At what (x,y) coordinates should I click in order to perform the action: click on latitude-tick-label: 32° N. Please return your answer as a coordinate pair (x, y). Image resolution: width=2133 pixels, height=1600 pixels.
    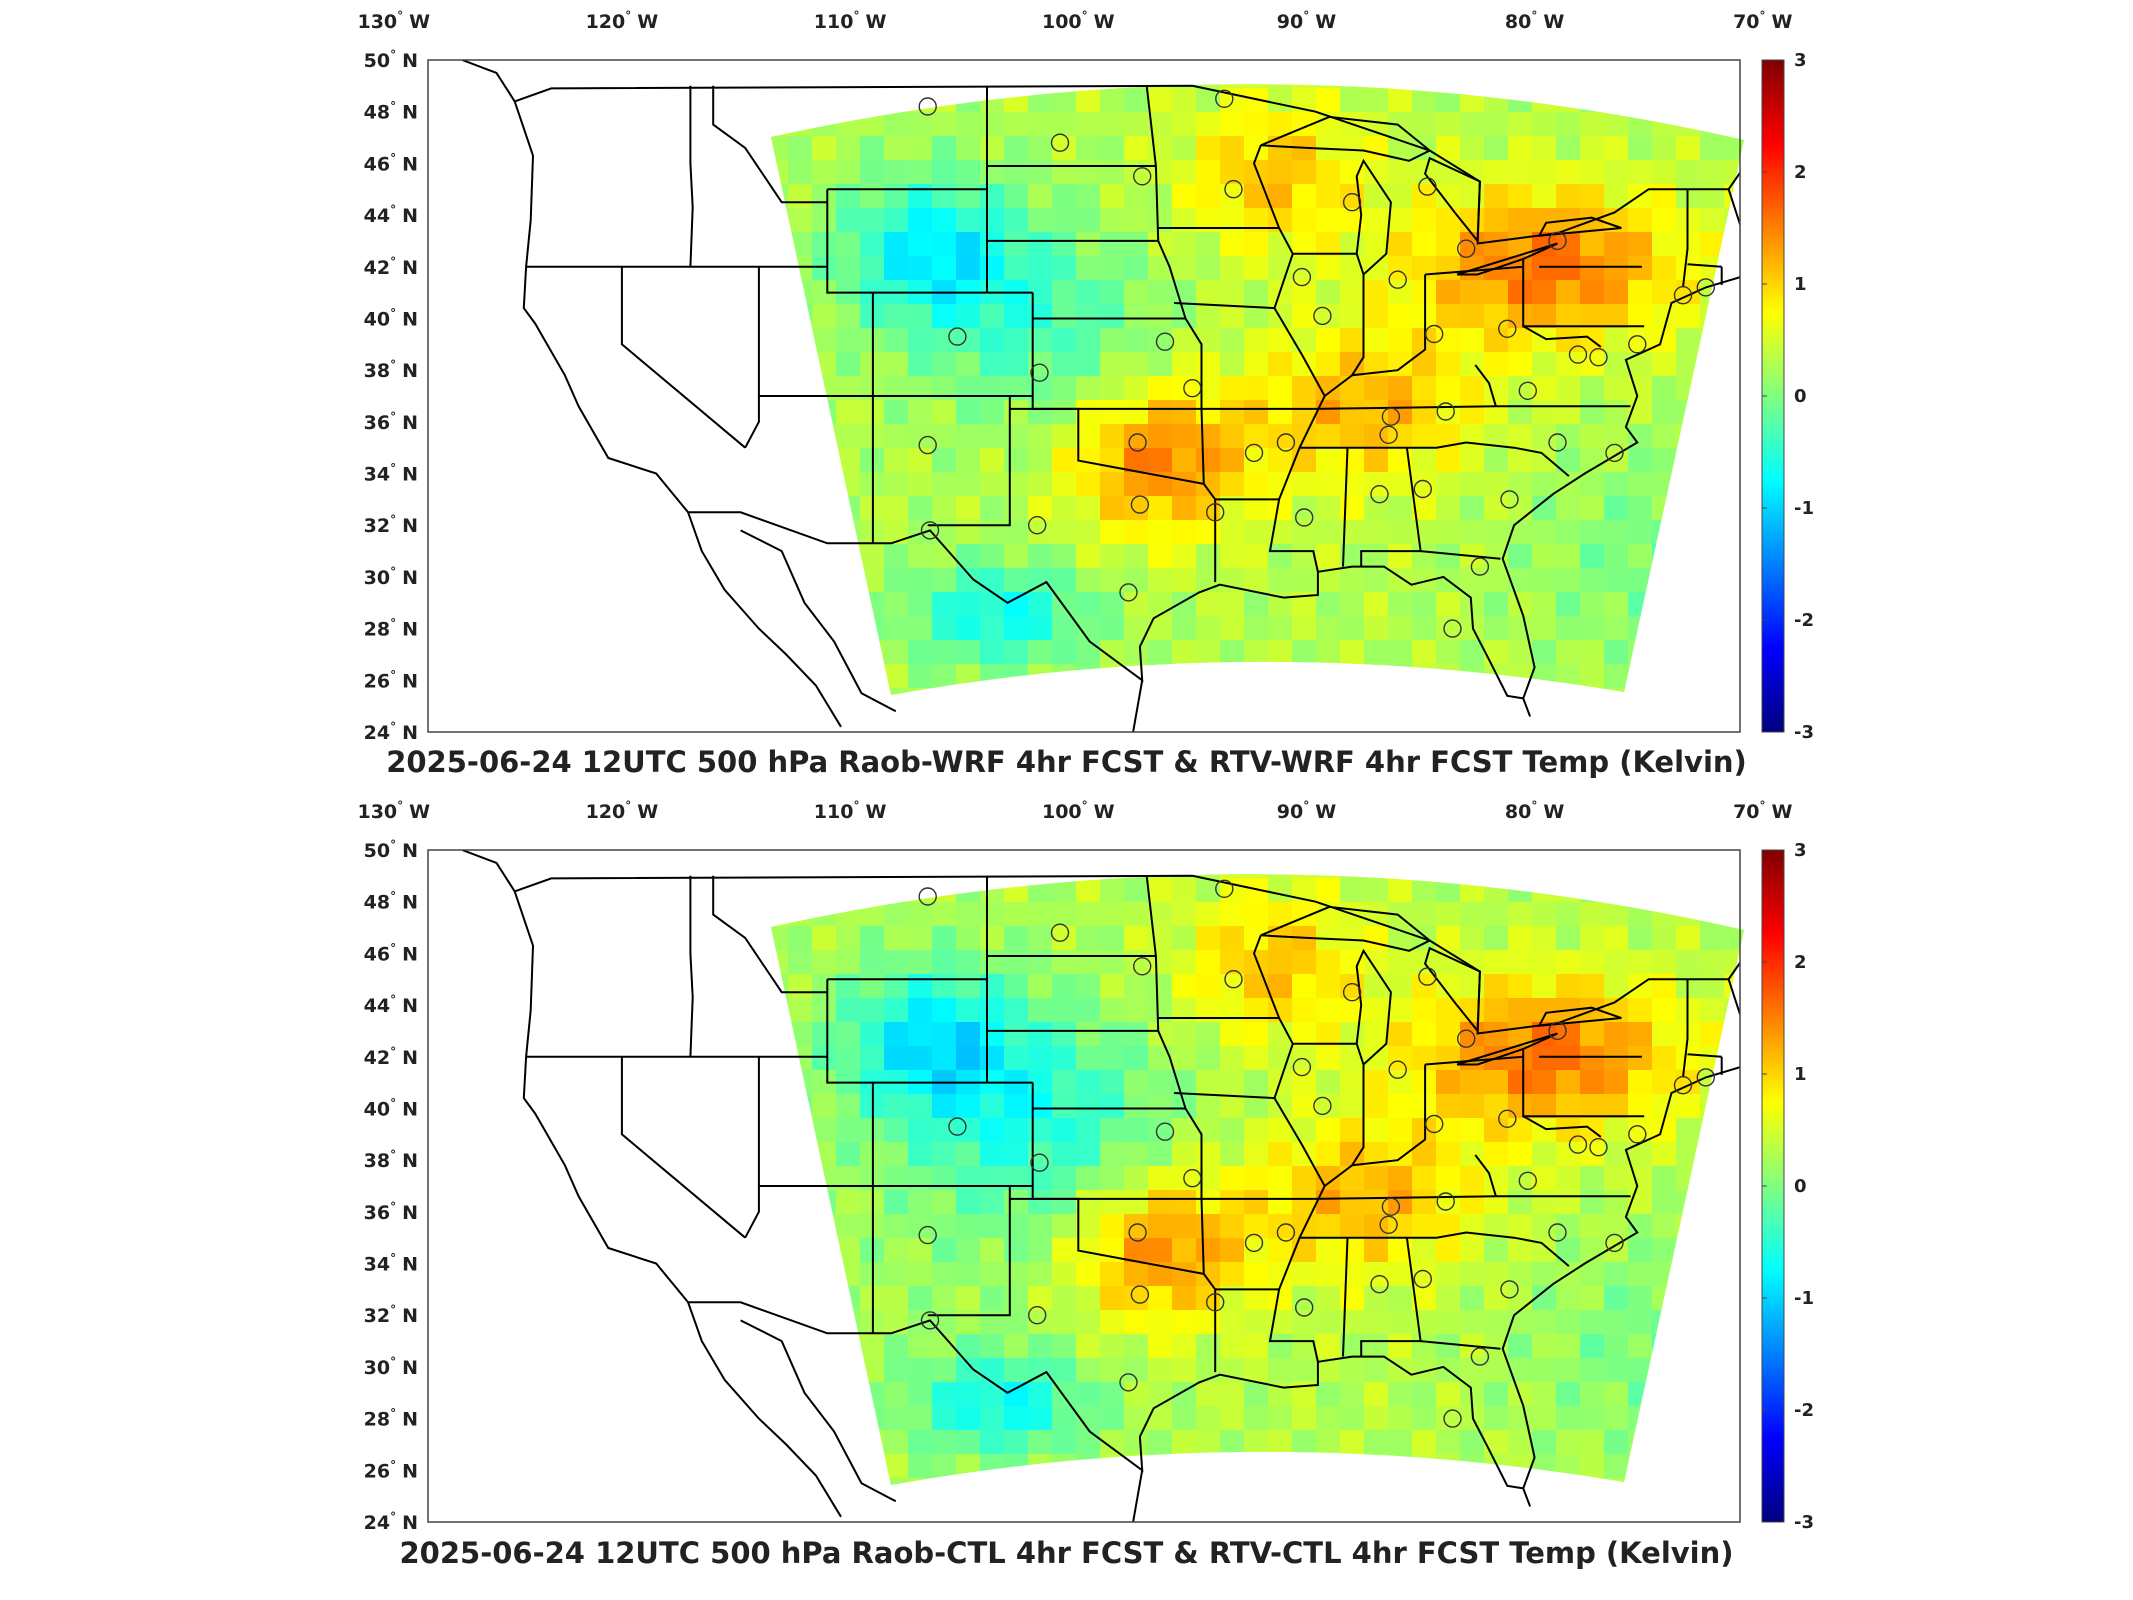
    Looking at the image, I should click on (391, 1315).